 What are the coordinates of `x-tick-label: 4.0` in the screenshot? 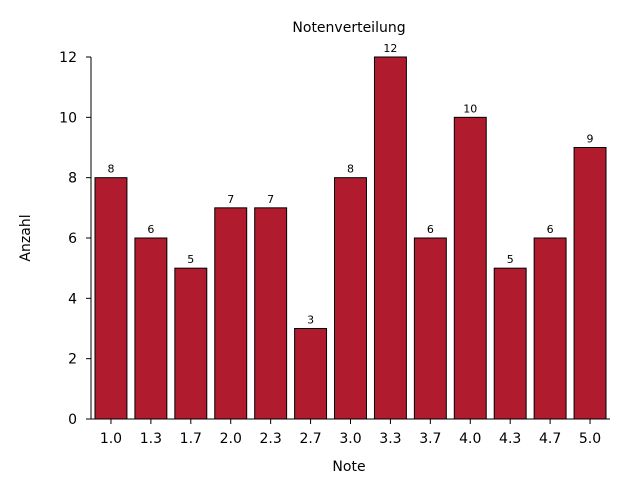 It's located at (470, 439).